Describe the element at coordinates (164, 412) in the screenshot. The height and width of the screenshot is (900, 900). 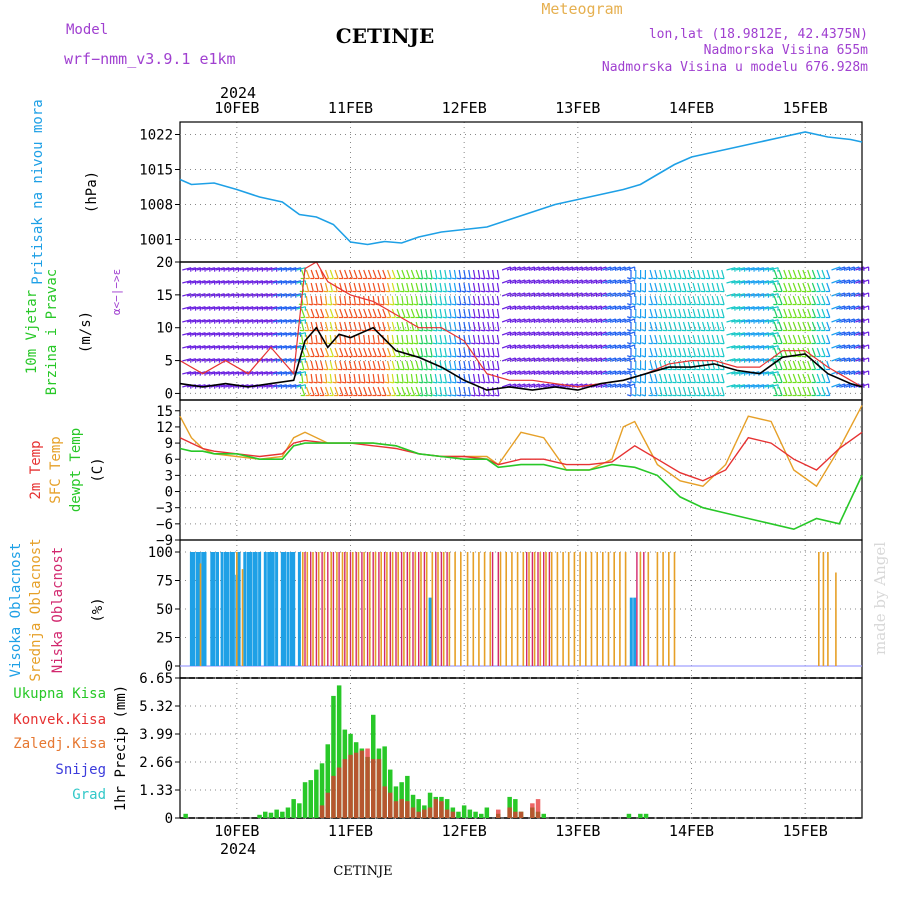
I see `y-tick-label: 15` at that location.